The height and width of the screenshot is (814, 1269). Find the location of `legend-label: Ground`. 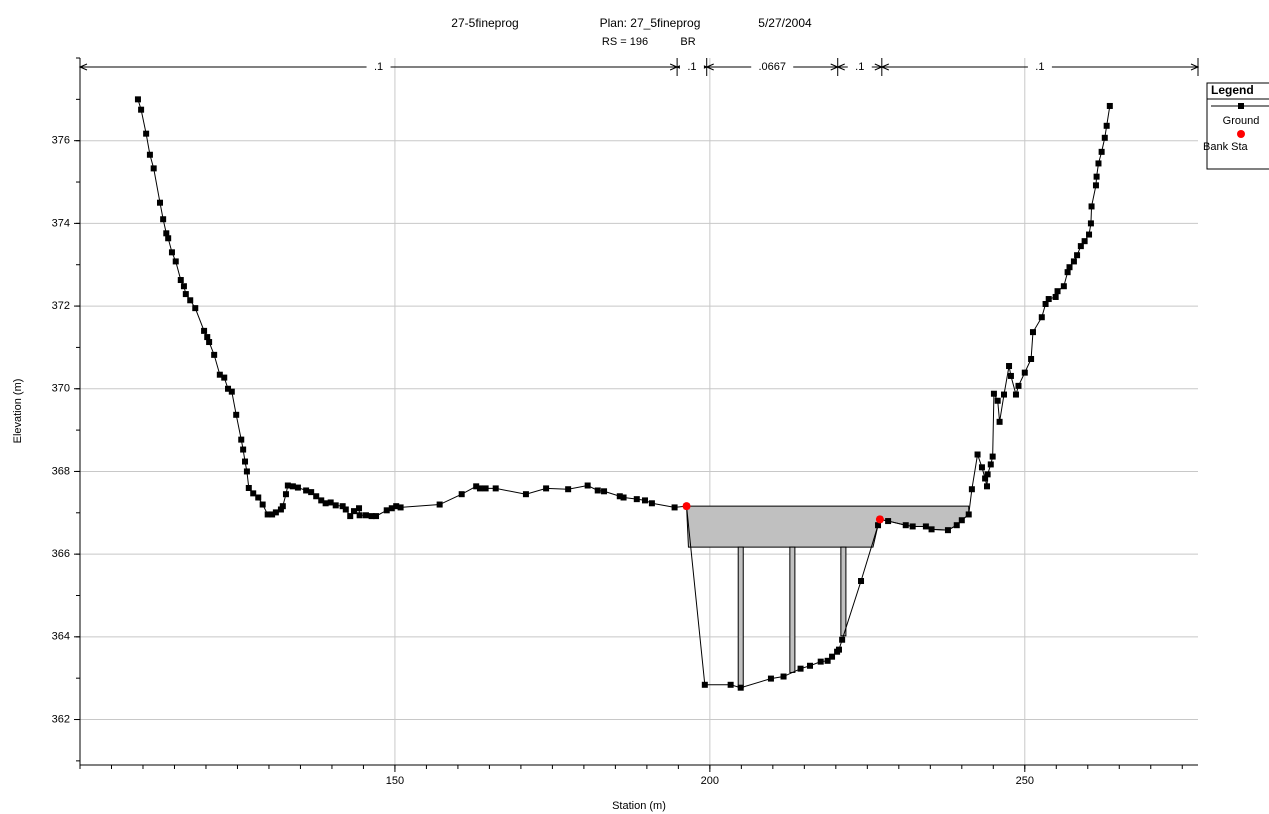

legend-label: Ground is located at coordinates (1241, 121).